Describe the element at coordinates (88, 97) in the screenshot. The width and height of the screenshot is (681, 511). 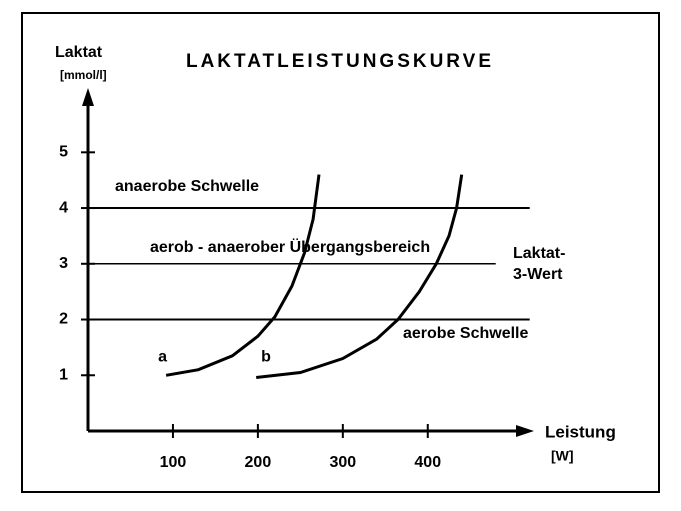
I see `y-axis-arrow` at that location.